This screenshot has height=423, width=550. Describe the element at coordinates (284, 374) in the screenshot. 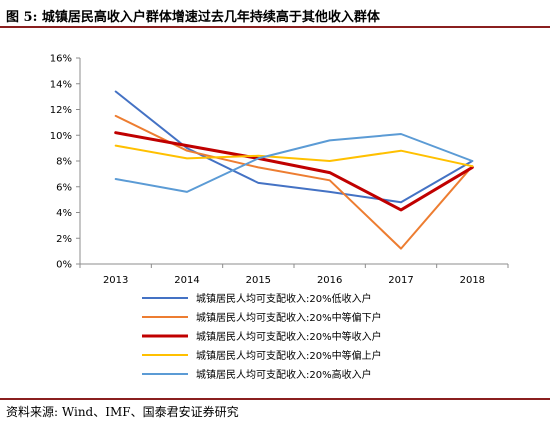

I see `legend-label: 城镇居民人均可支配收入:20%高收入户` at that location.